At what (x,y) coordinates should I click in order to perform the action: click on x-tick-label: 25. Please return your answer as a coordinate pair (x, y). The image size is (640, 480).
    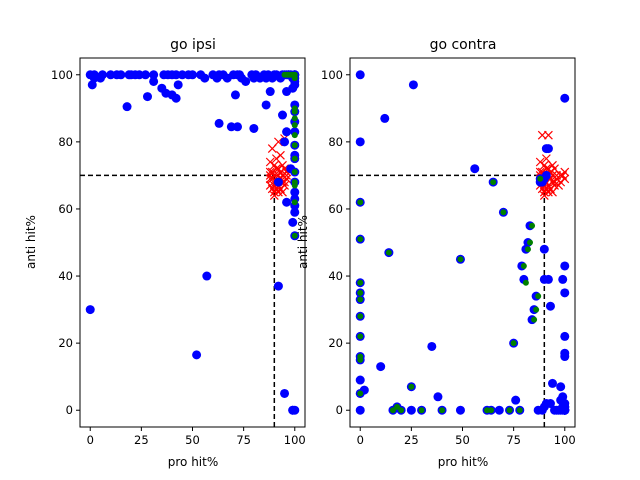
    Looking at the image, I should click on (141, 440).